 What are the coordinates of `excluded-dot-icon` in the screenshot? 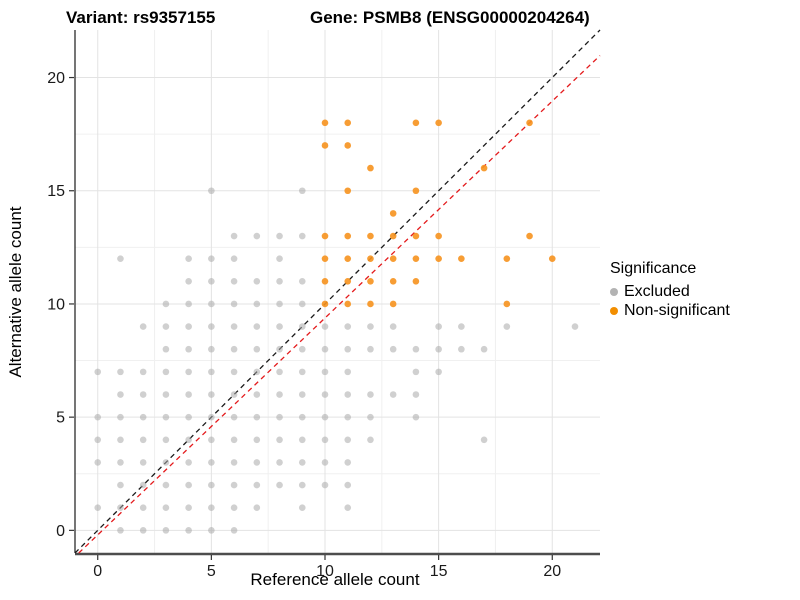 It's located at (614, 291).